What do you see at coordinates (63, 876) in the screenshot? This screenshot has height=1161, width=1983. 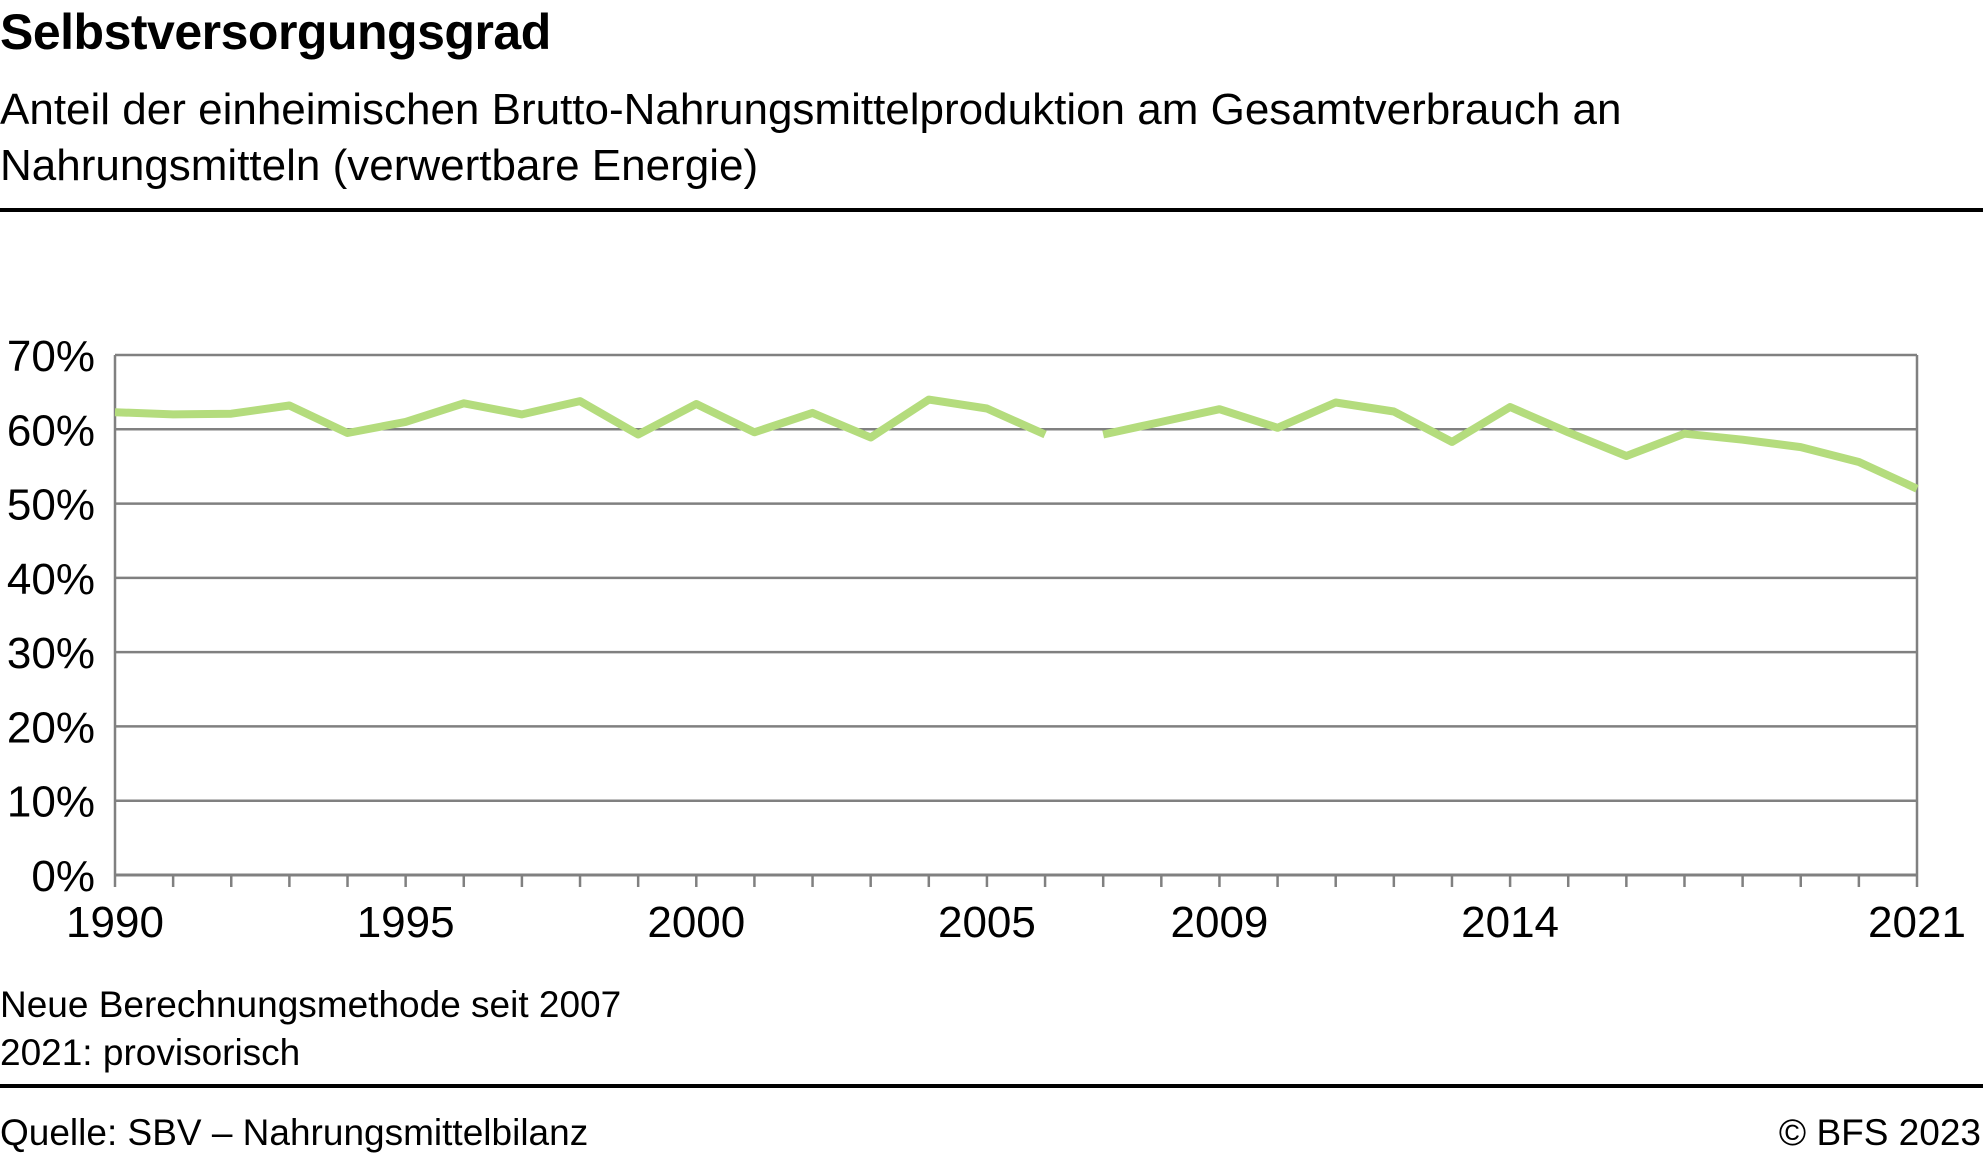 I see `y-tick-label-0: 0%` at bounding box center [63, 876].